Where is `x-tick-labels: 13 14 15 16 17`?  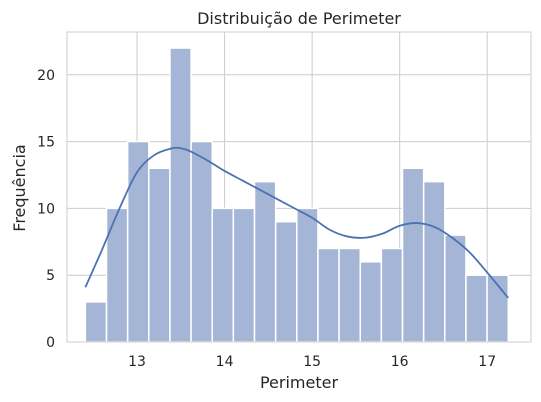 x-tick-labels: 13 14 15 16 17 is located at coordinates (312, 362).